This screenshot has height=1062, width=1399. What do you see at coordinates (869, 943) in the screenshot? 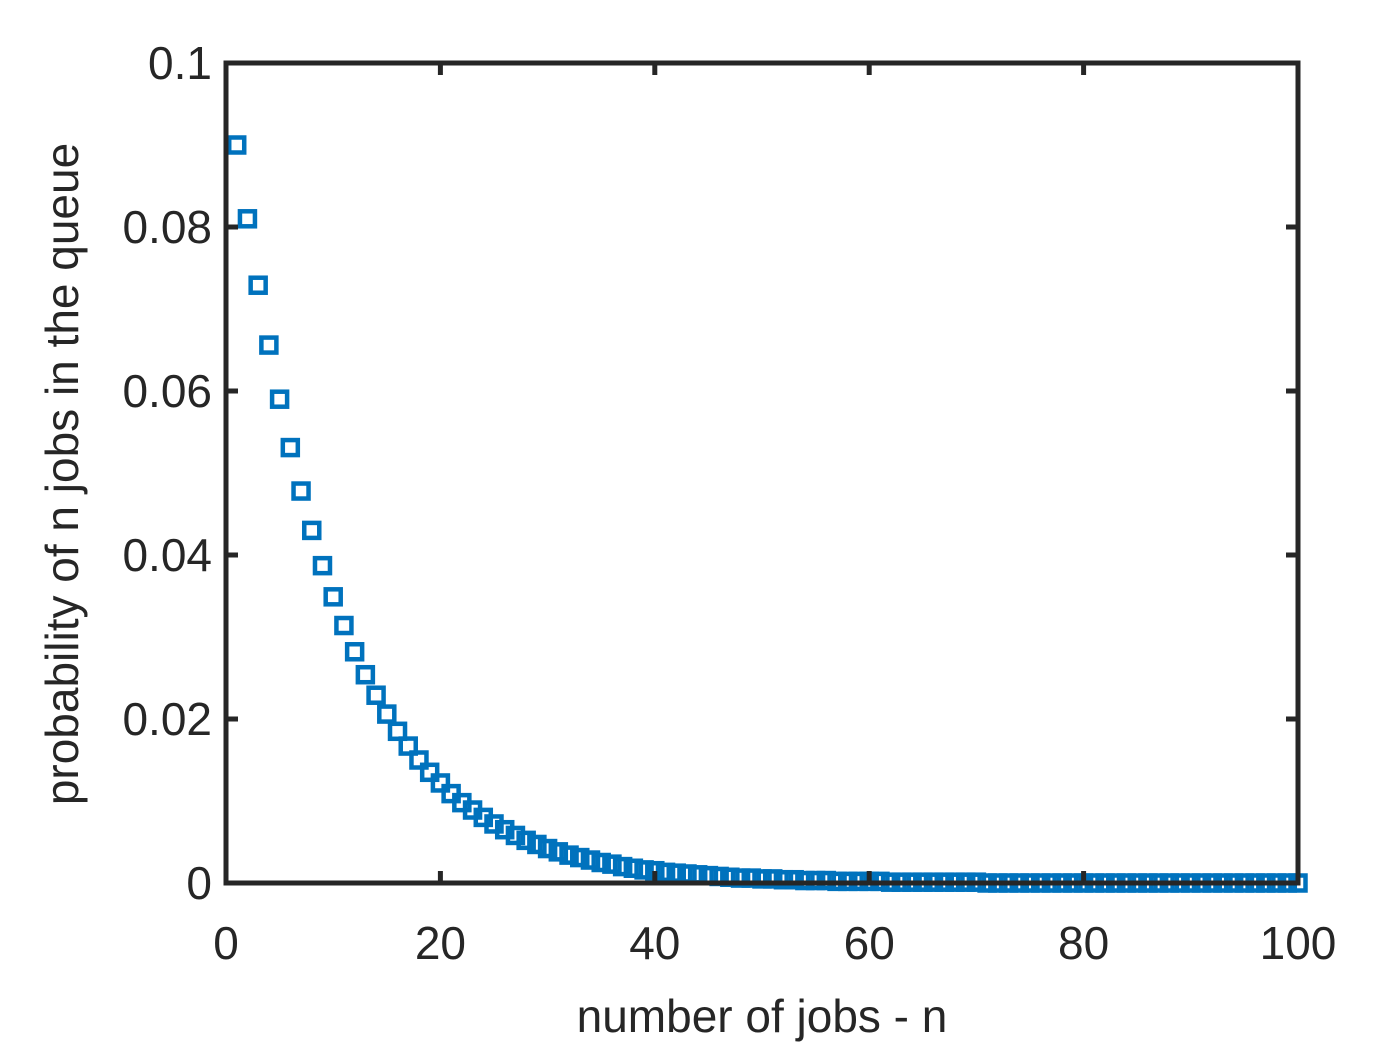
I see `x-tick-label: 60` at bounding box center [869, 943].